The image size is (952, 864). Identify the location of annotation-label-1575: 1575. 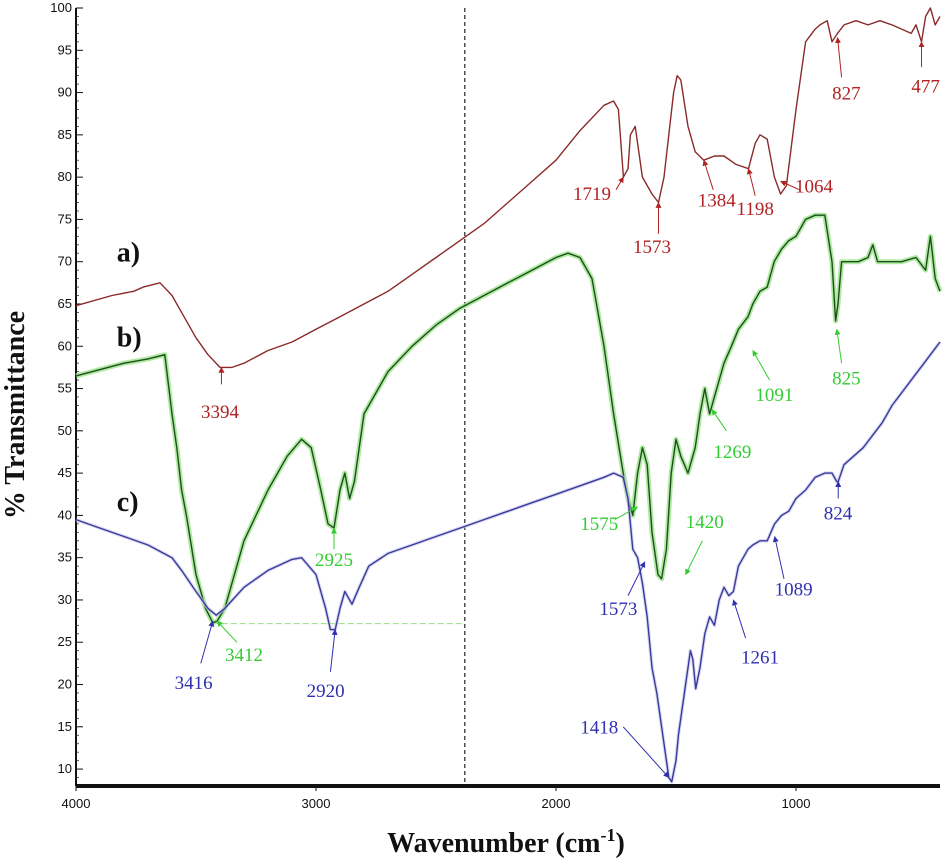
(599, 524).